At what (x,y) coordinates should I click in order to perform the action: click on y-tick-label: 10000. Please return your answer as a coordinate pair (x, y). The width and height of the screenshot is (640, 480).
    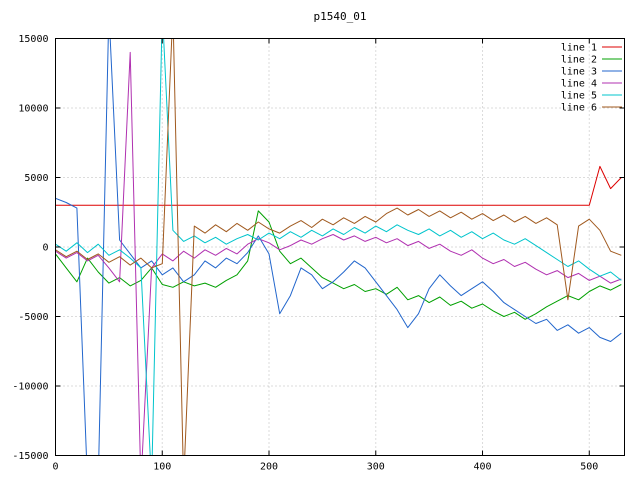
    Looking at the image, I should click on (33, 109).